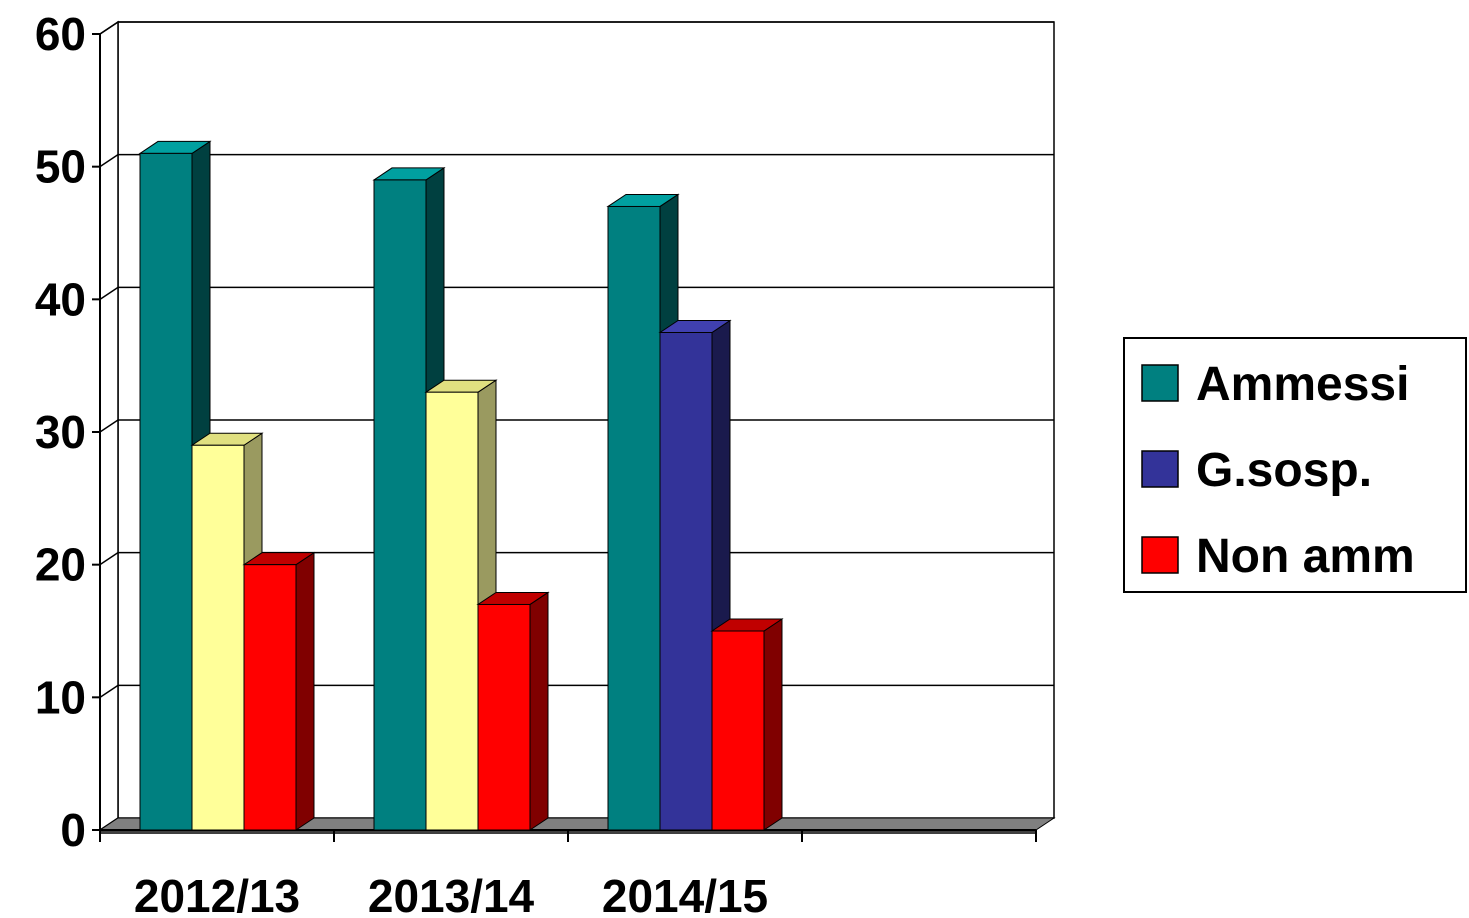 This screenshot has height=918, width=1469. I want to click on legend: Ammessi G.sosp. Non amm, so click(1295, 465).